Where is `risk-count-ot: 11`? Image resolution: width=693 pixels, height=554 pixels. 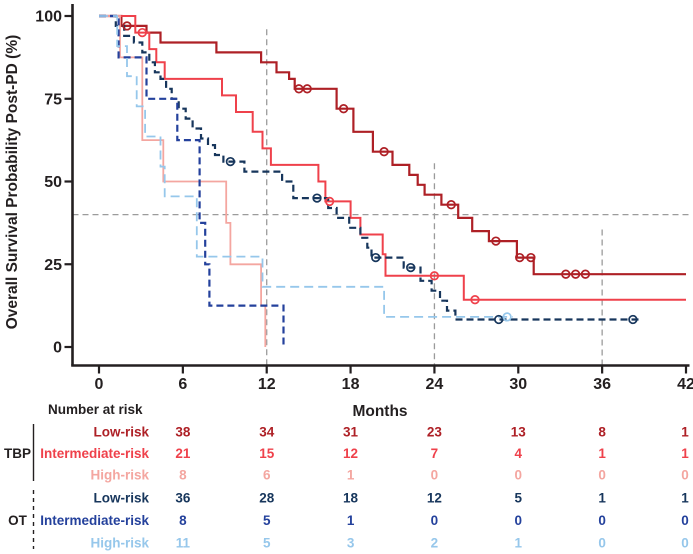 risk-count-ot: 11 is located at coordinates (183, 543).